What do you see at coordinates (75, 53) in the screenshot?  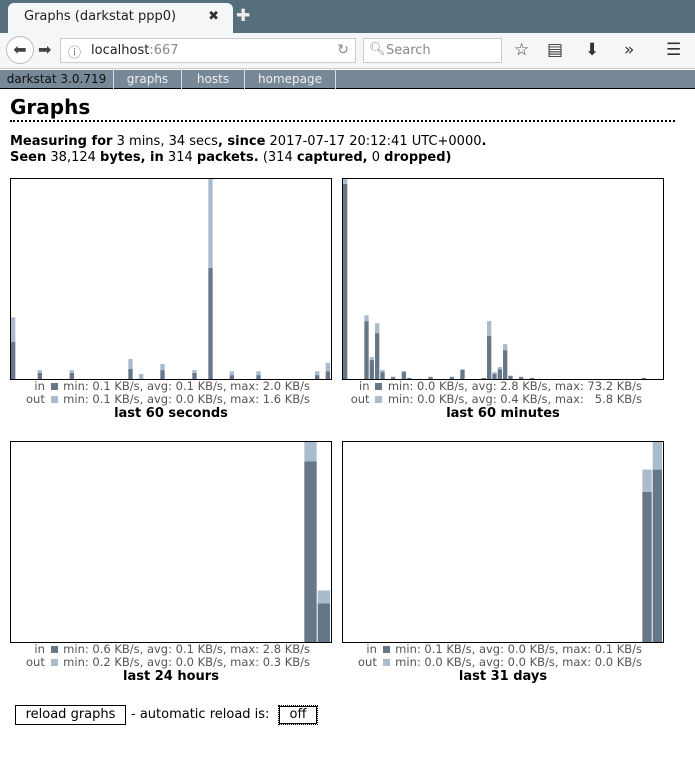 I see `info-icon: ⓘ` at bounding box center [75, 53].